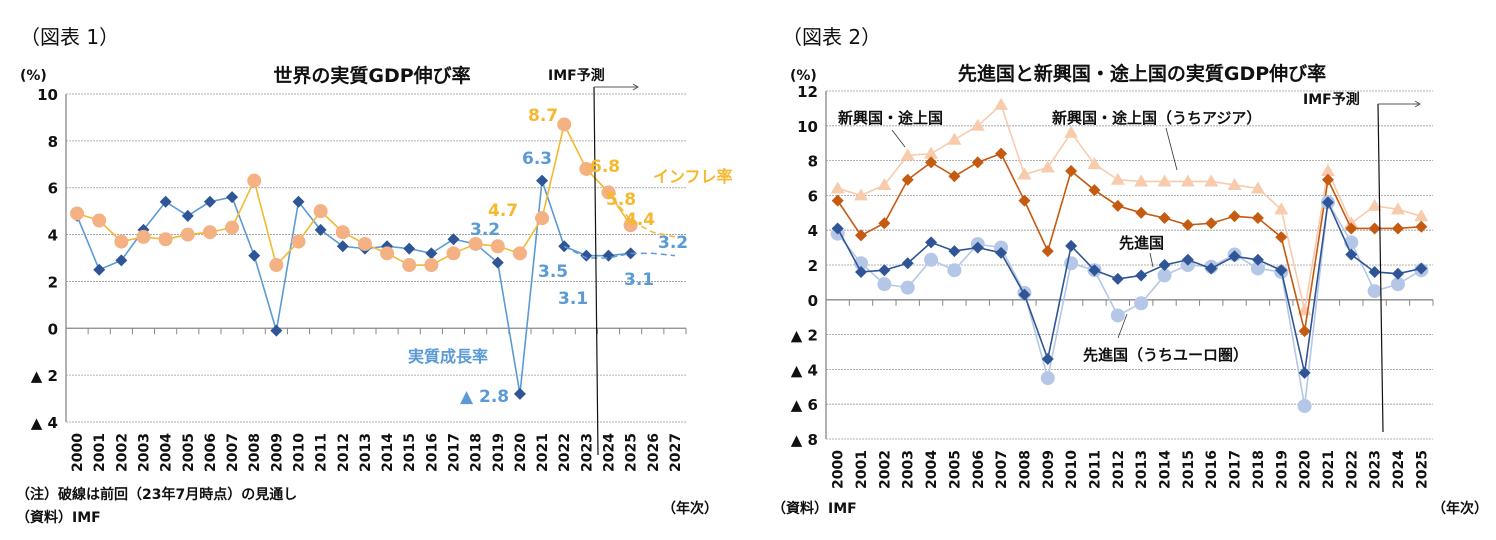  What do you see at coordinates (485, 230) in the screenshot?
I see `data-label: 3.2` at bounding box center [485, 230].